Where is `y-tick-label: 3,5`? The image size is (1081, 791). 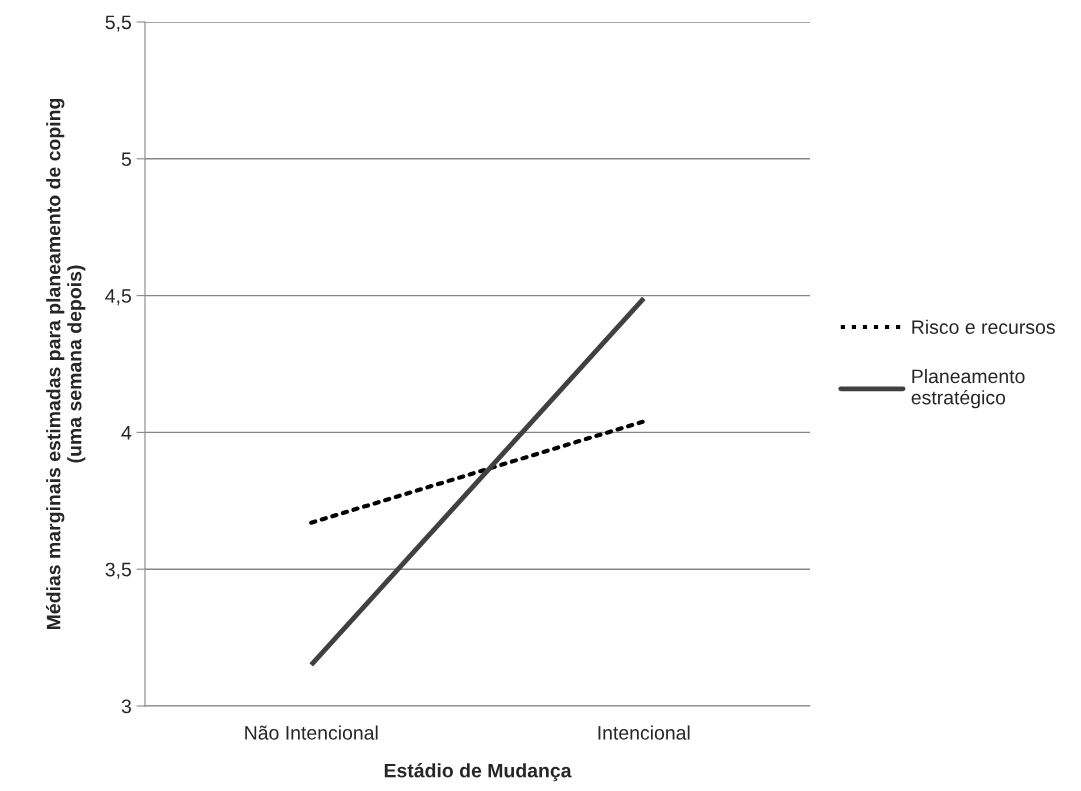 y-tick-label: 3,5 is located at coordinates (118, 570).